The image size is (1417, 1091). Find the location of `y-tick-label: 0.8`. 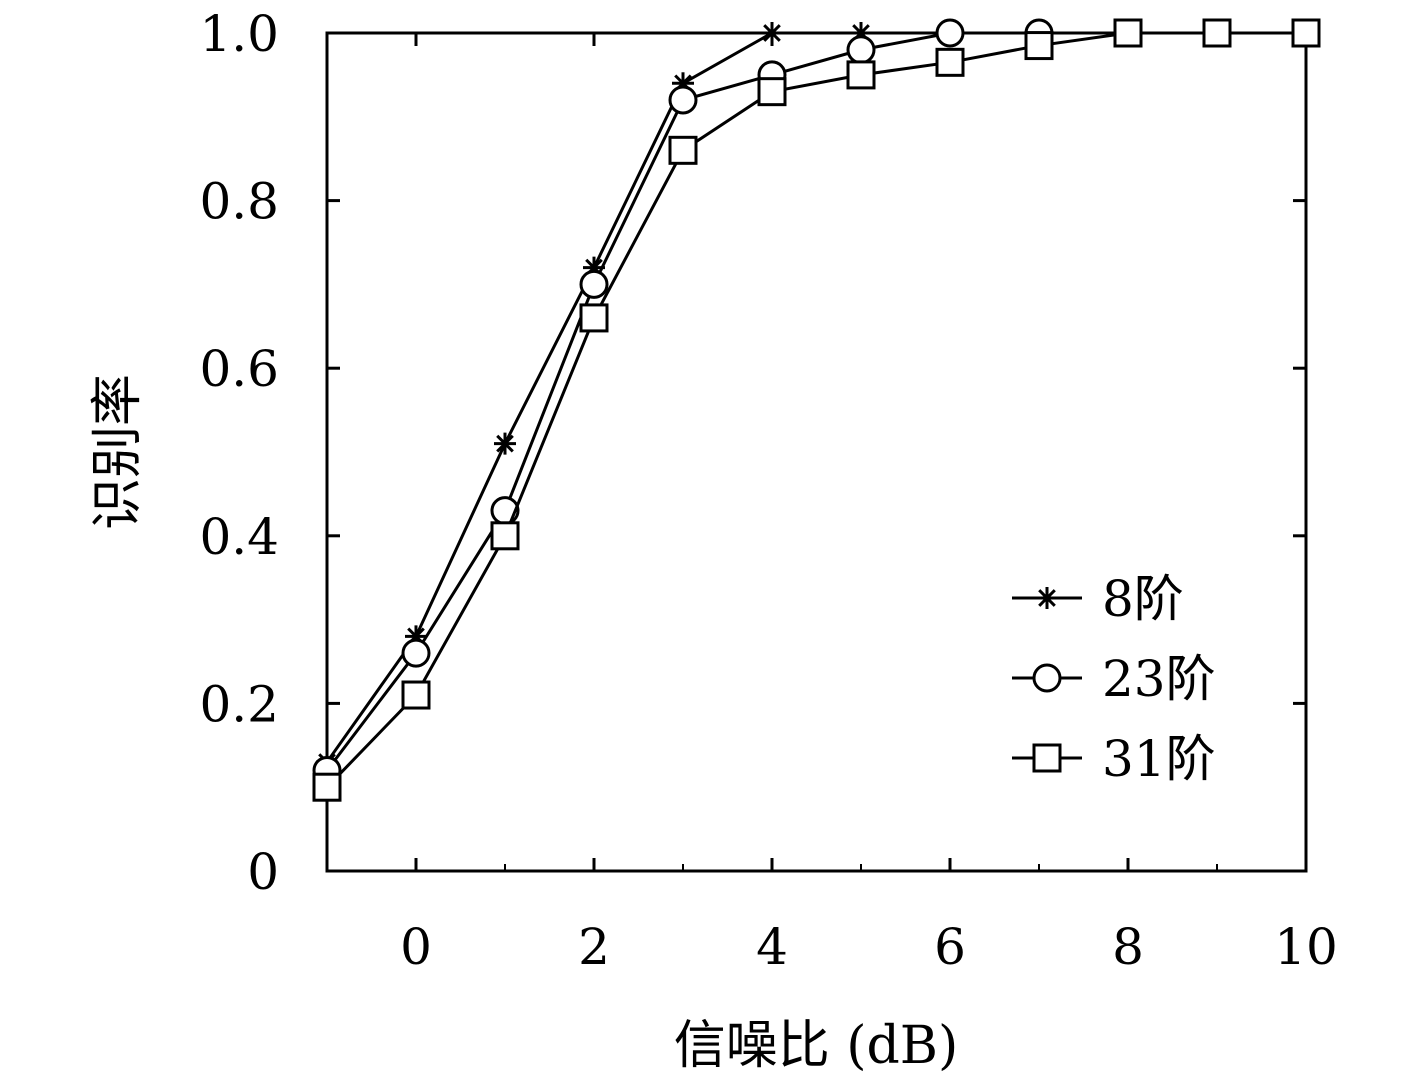

y-tick-label: 0.8 is located at coordinates (239, 202).